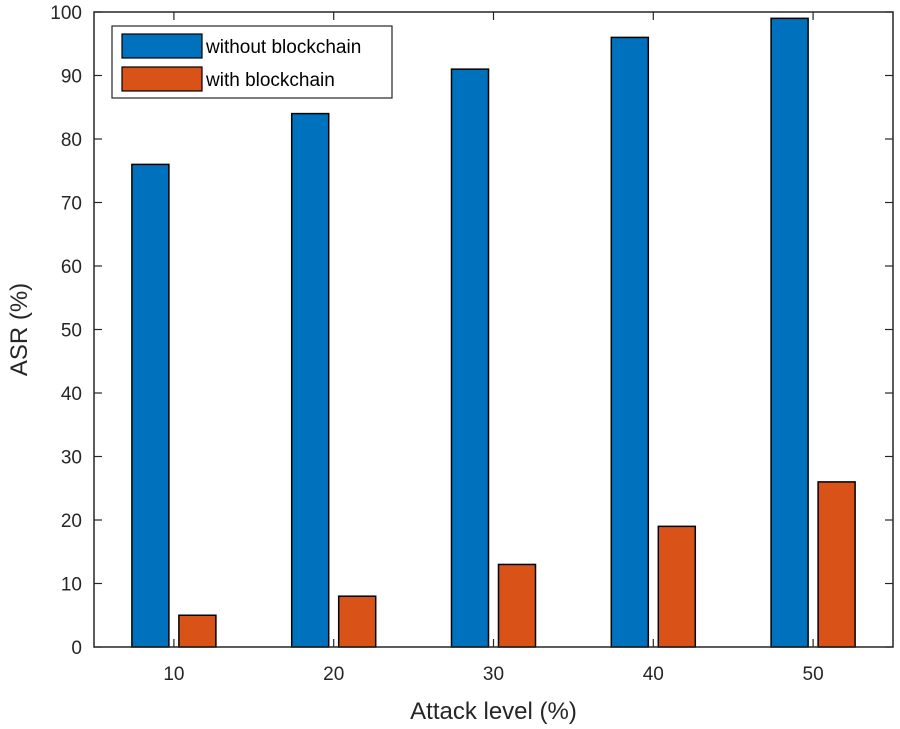 The width and height of the screenshot is (900, 729). I want to click on x-axis-label: Attack level (%), so click(493, 711).